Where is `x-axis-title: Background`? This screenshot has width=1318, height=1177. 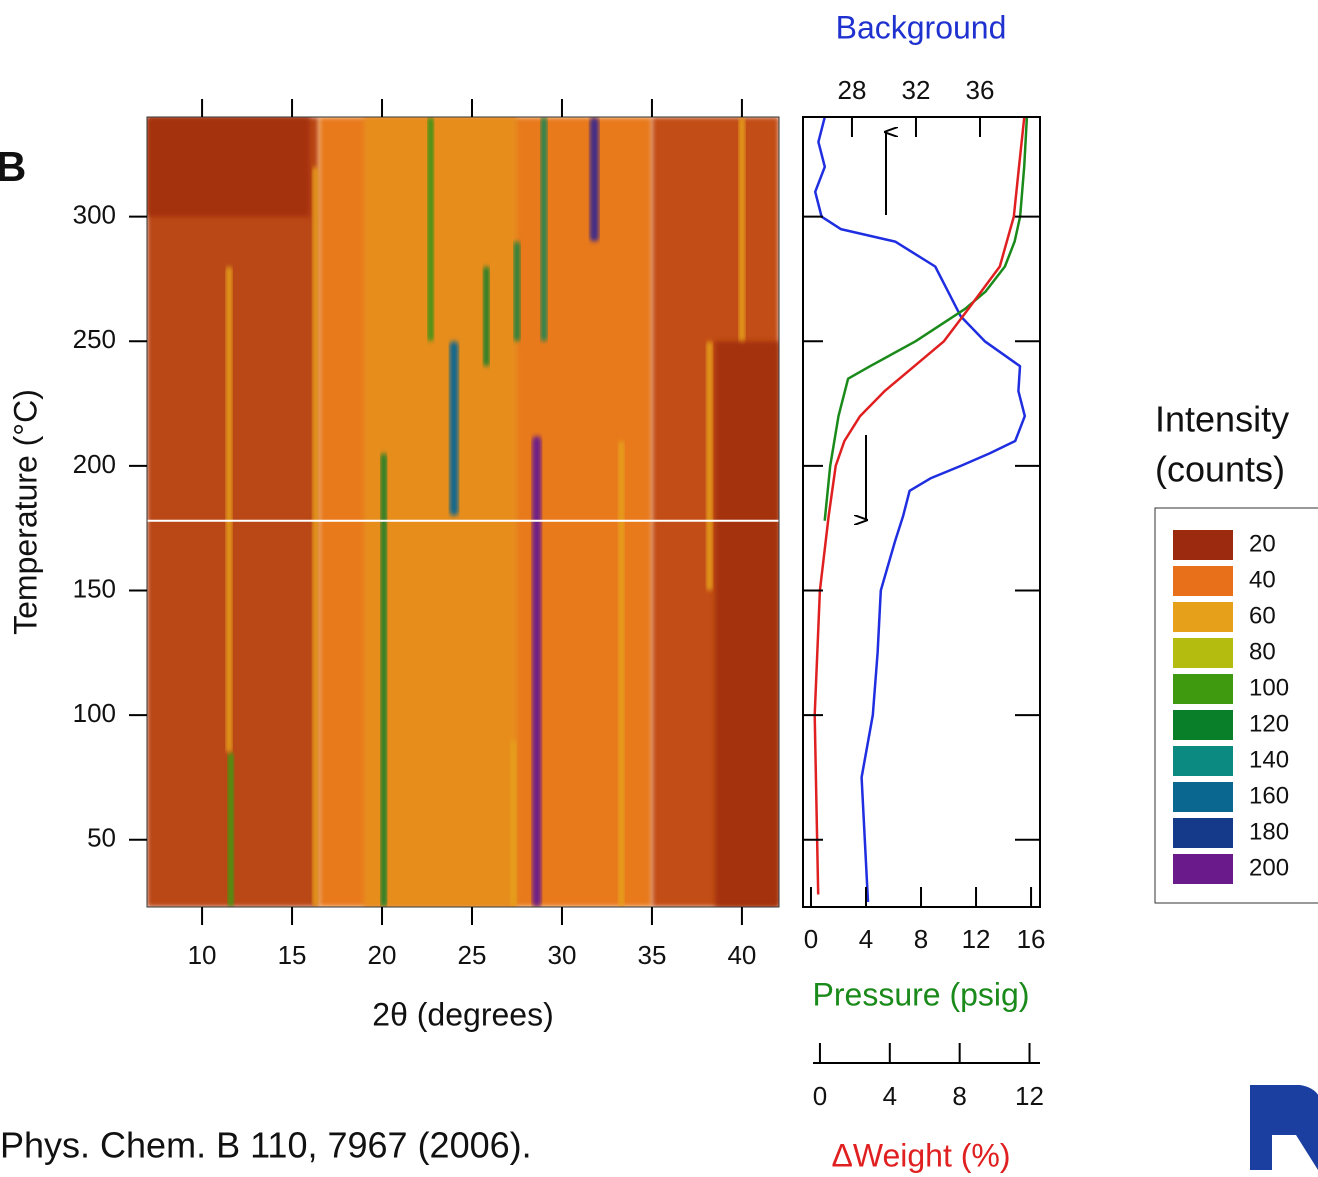 x-axis-title: Background is located at coordinates (921, 27).